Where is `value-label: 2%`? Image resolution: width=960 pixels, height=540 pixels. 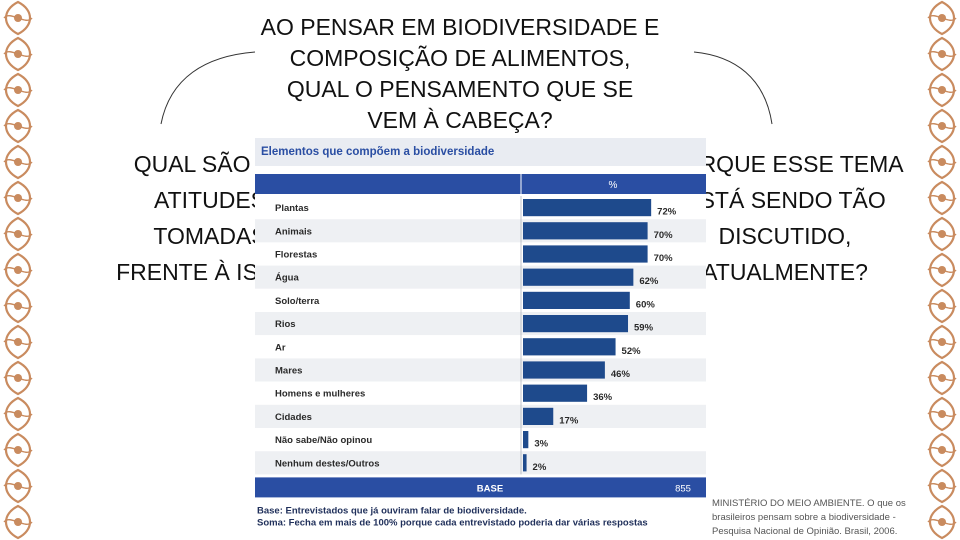 value-label: 2% is located at coordinates (540, 467).